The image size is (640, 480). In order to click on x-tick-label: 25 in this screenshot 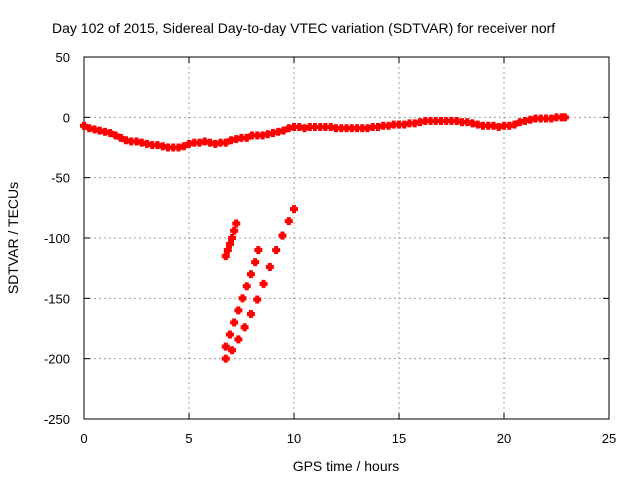, I will do `click(609, 438)`.